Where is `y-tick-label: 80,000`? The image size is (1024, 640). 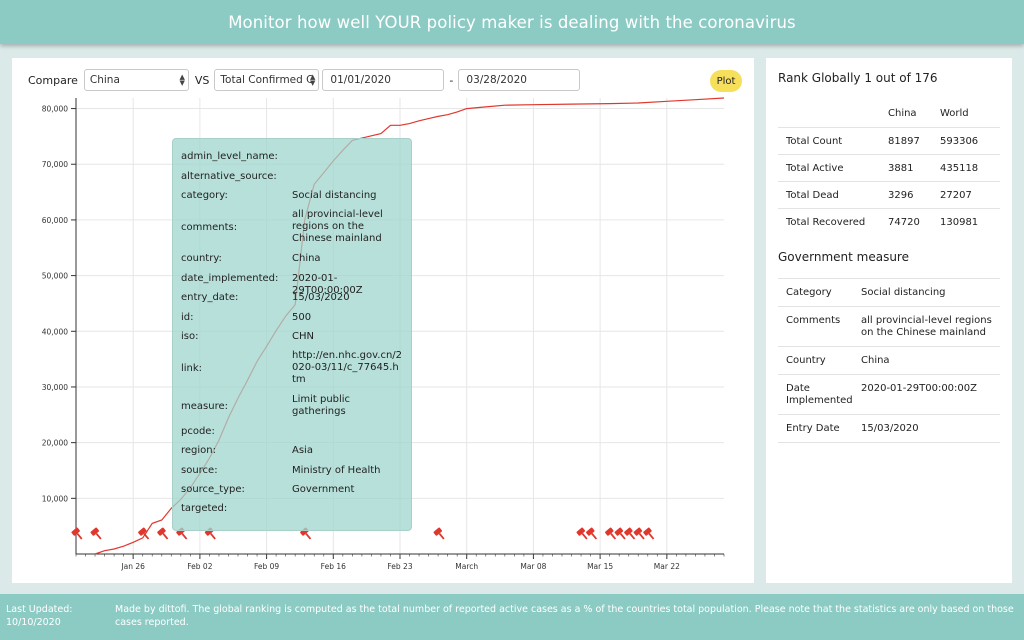
y-tick-label: 80,000 is located at coordinates (55, 109).